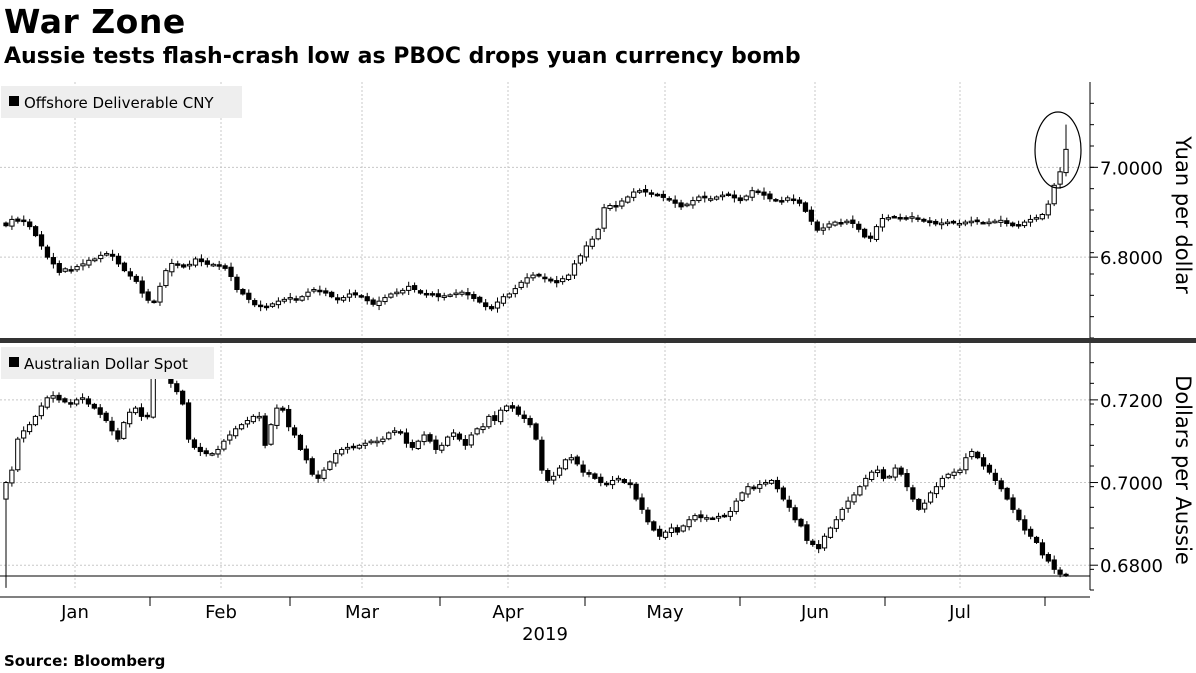 The image size is (1196, 673). I want to click on month-label-feb: Feb, so click(221, 612).